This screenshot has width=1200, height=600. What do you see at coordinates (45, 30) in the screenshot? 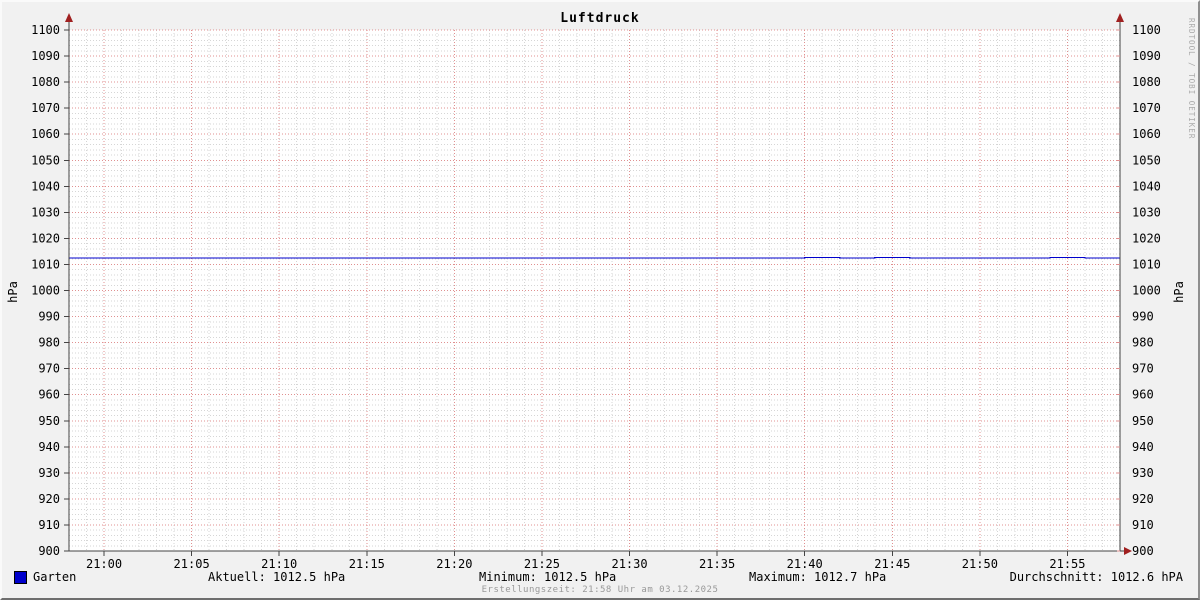
I see `y-tick-label-left: 1100` at bounding box center [45, 30].